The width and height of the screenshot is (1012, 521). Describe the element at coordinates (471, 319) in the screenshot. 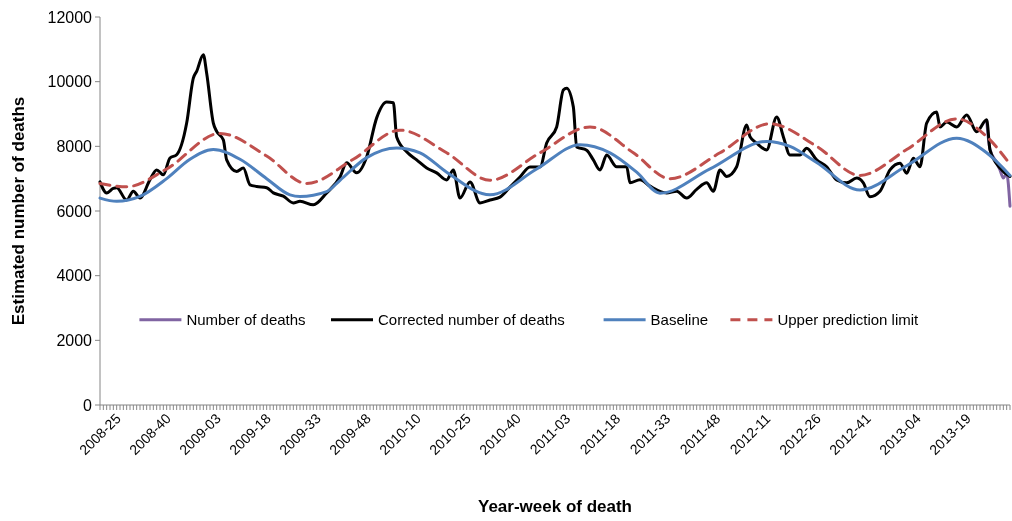

I see `legend-label: Corrected number of deaths` at that location.